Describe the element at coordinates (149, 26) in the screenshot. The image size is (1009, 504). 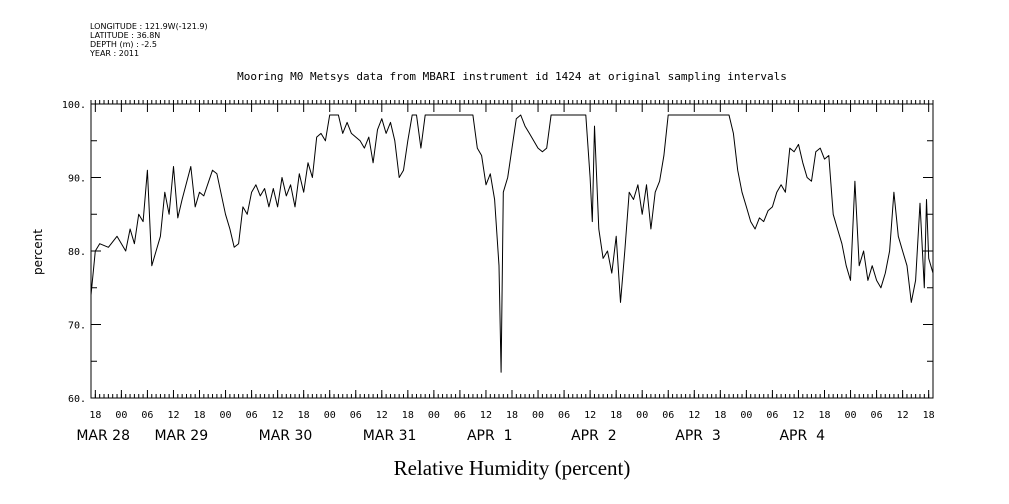
I see `longitude-text: LONGITUDE : 121.9W(-121.9)` at that location.